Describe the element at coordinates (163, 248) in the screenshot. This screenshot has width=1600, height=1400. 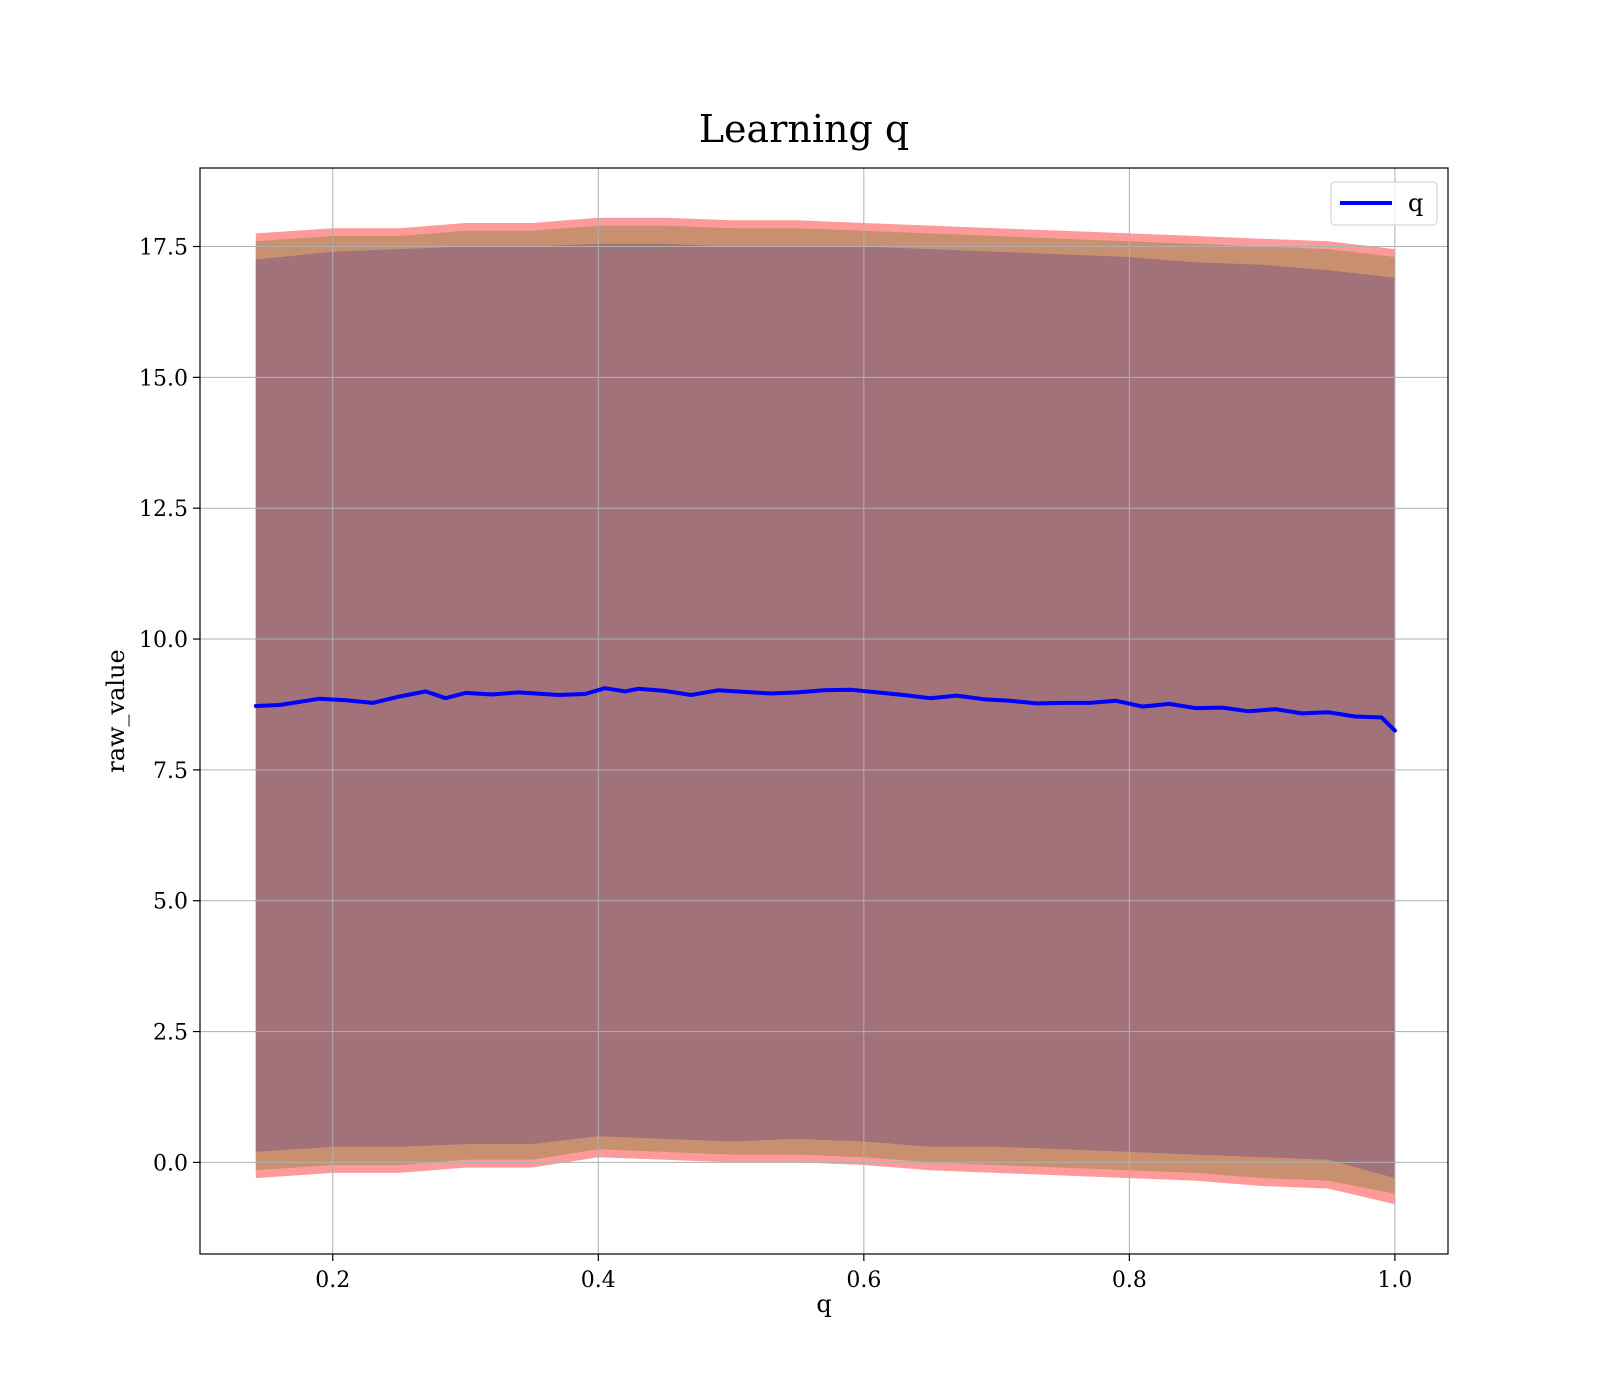
I see `y-tick-label-7: 17.5` at that location.